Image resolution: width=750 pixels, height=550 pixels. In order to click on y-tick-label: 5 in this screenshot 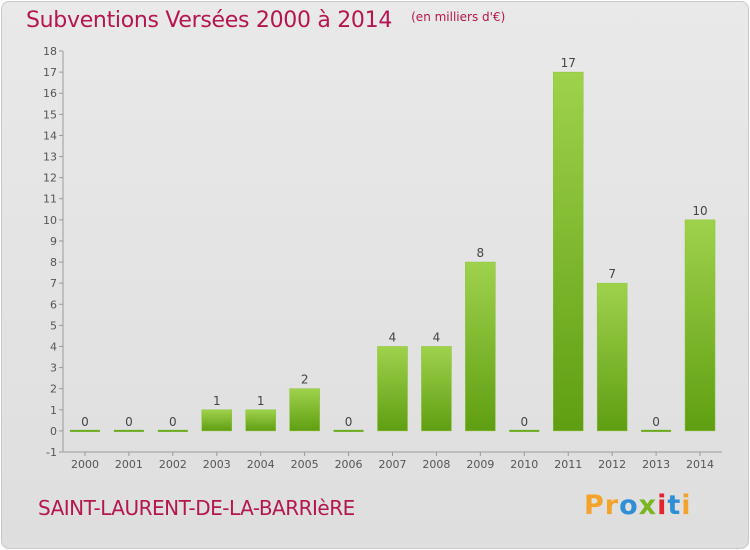, I will do `click(53, 325)`.